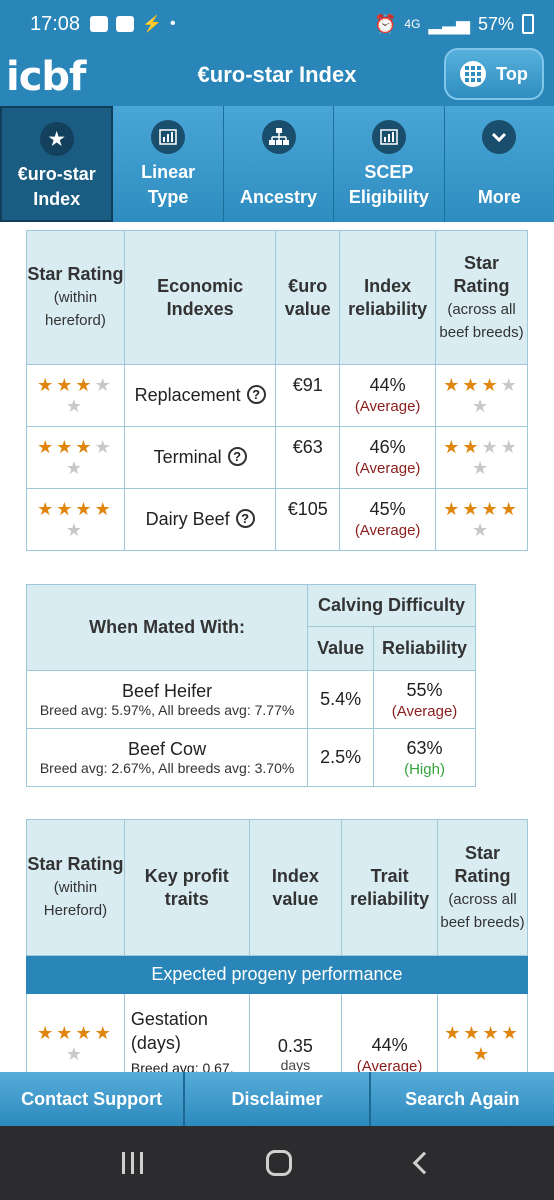 This screenshot has width=554, height=1200. I want to click on header-euro-value: €uro value, so click(308, 297).